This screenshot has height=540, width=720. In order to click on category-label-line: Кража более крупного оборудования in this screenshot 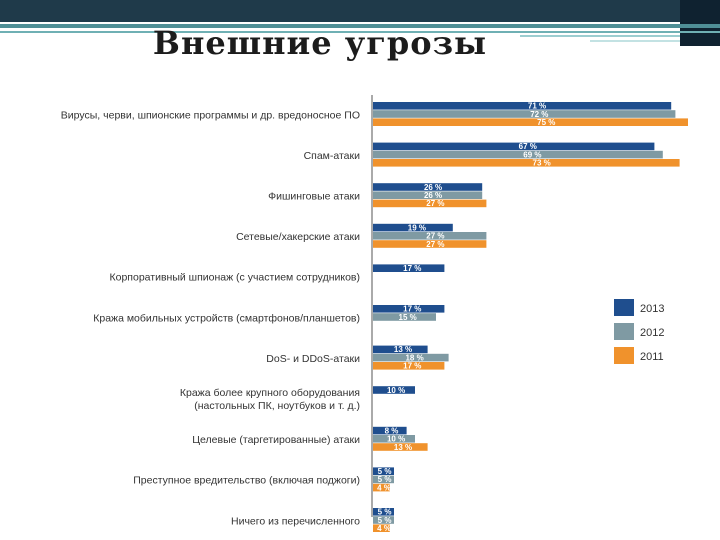, I will do `click(270, 393)`.